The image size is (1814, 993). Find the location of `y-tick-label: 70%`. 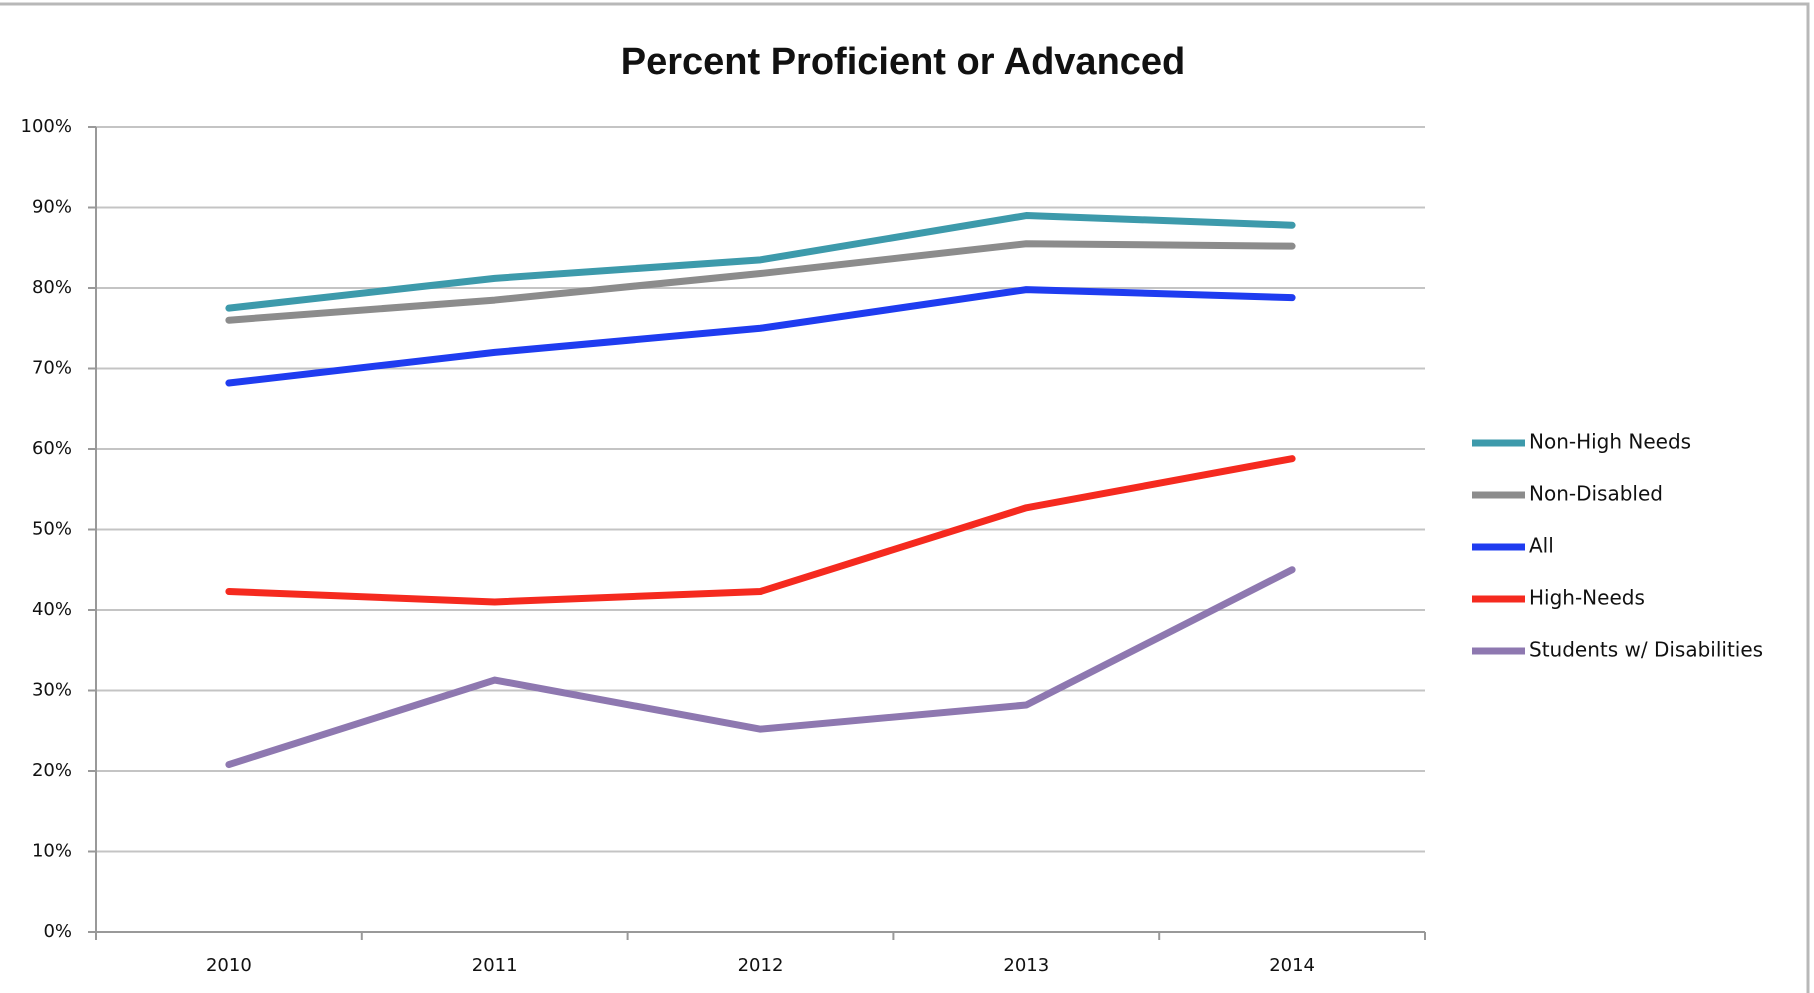

y-tick-label: 70% is located at coordinates (52, 368).